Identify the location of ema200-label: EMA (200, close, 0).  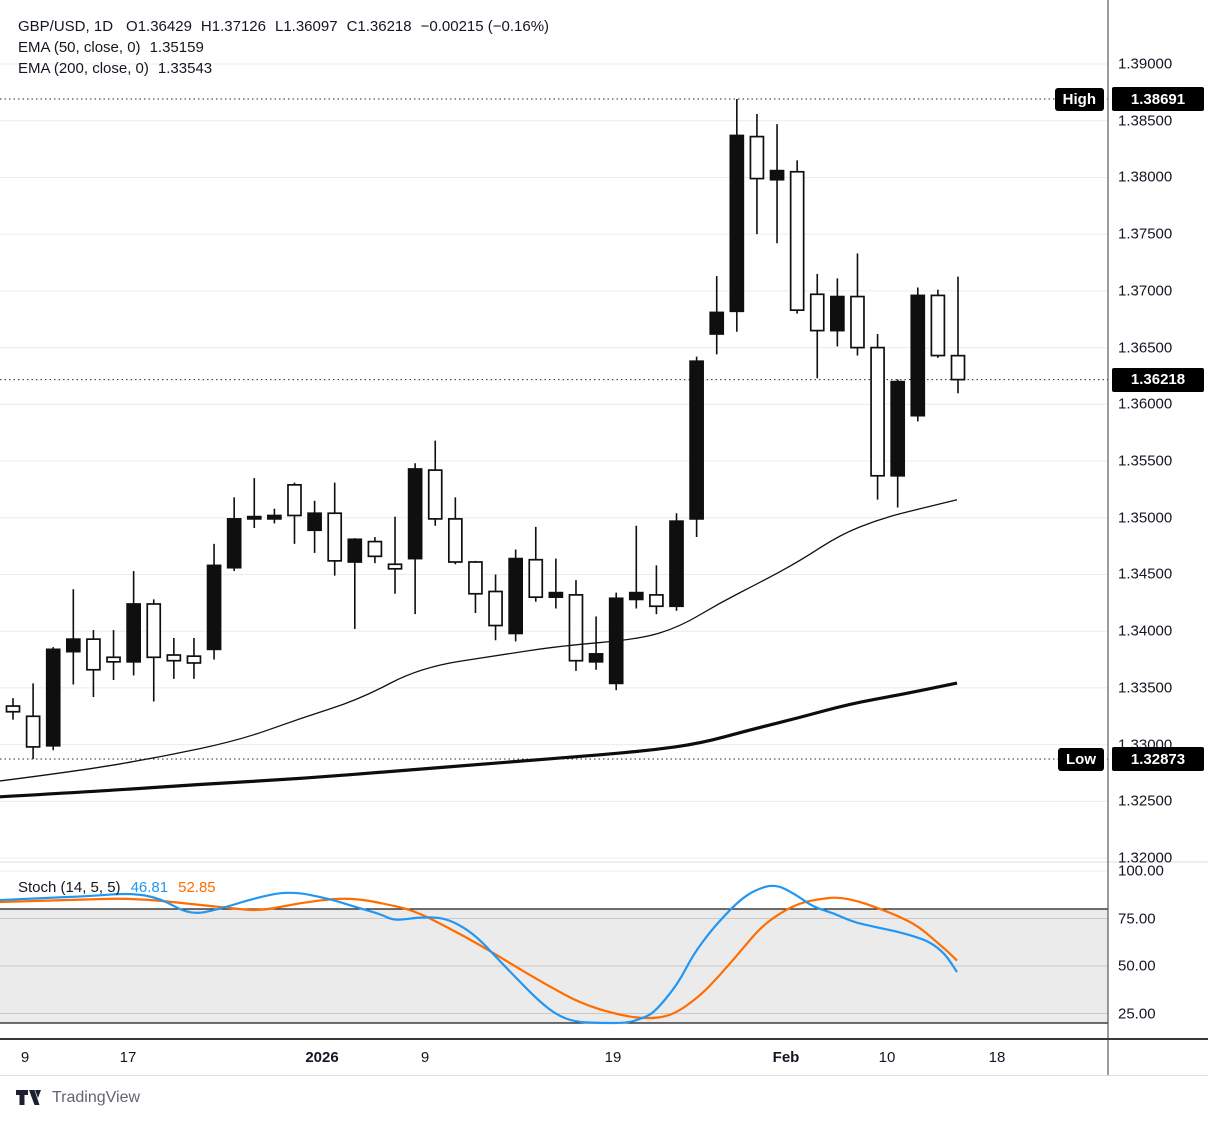
(83, 68).